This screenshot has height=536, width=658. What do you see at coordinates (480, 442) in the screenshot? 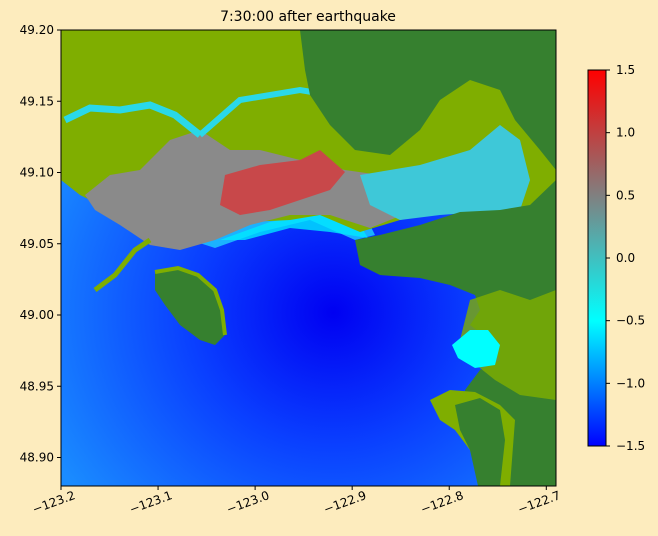
I see `southeast-cape-high` at bounding box center [480, 442].